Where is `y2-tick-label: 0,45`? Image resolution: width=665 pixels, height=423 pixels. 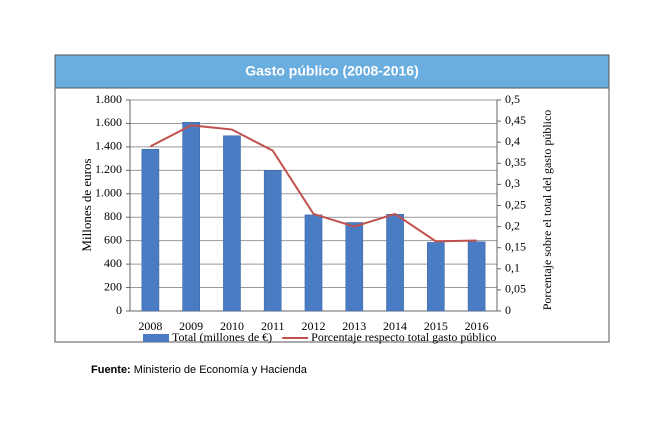 y2-tick-label: 0,45 is located at coordinates (515, 120).